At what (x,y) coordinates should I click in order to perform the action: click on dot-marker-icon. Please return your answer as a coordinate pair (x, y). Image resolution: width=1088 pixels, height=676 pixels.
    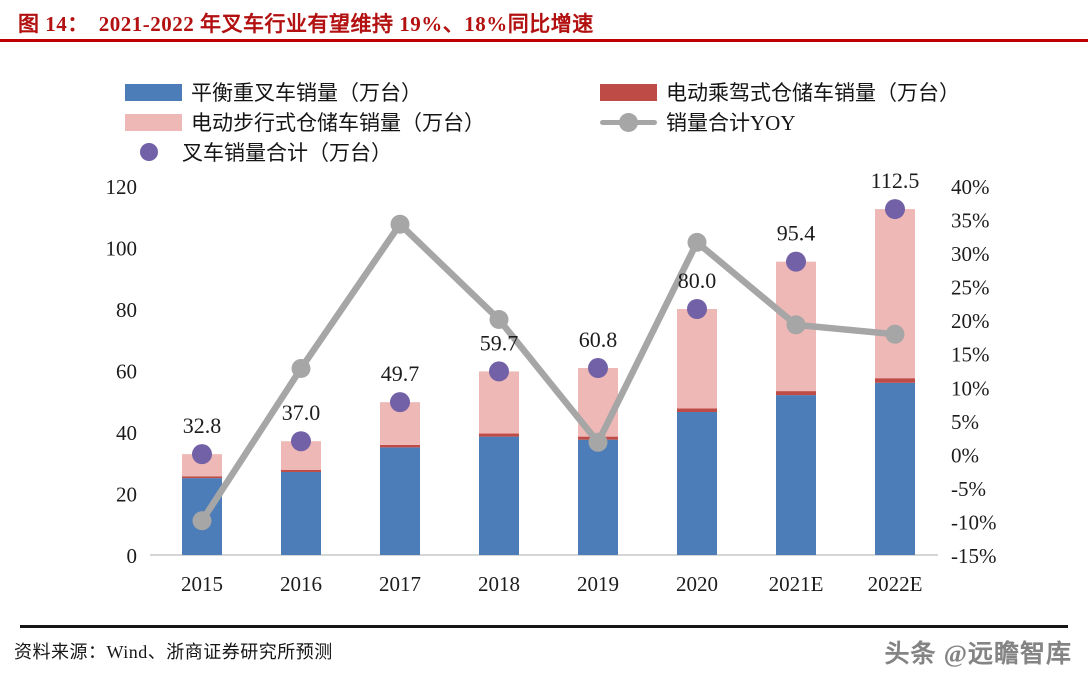
    Looking at the image, I should click on (149, 152).